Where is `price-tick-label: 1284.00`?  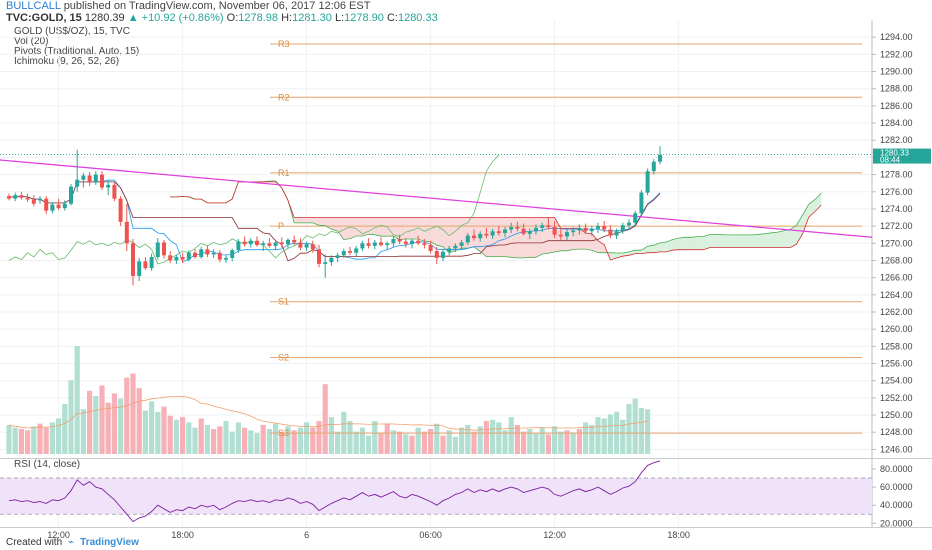 price-tick-label: 1284.00 is located at coordinates (896, 123).